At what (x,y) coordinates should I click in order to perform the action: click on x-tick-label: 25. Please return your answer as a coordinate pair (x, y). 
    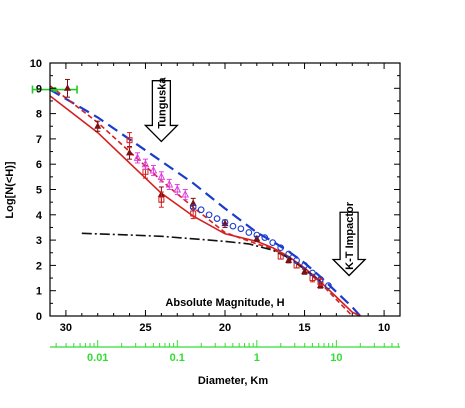
    Looking at the image, I should click on (145, 328).